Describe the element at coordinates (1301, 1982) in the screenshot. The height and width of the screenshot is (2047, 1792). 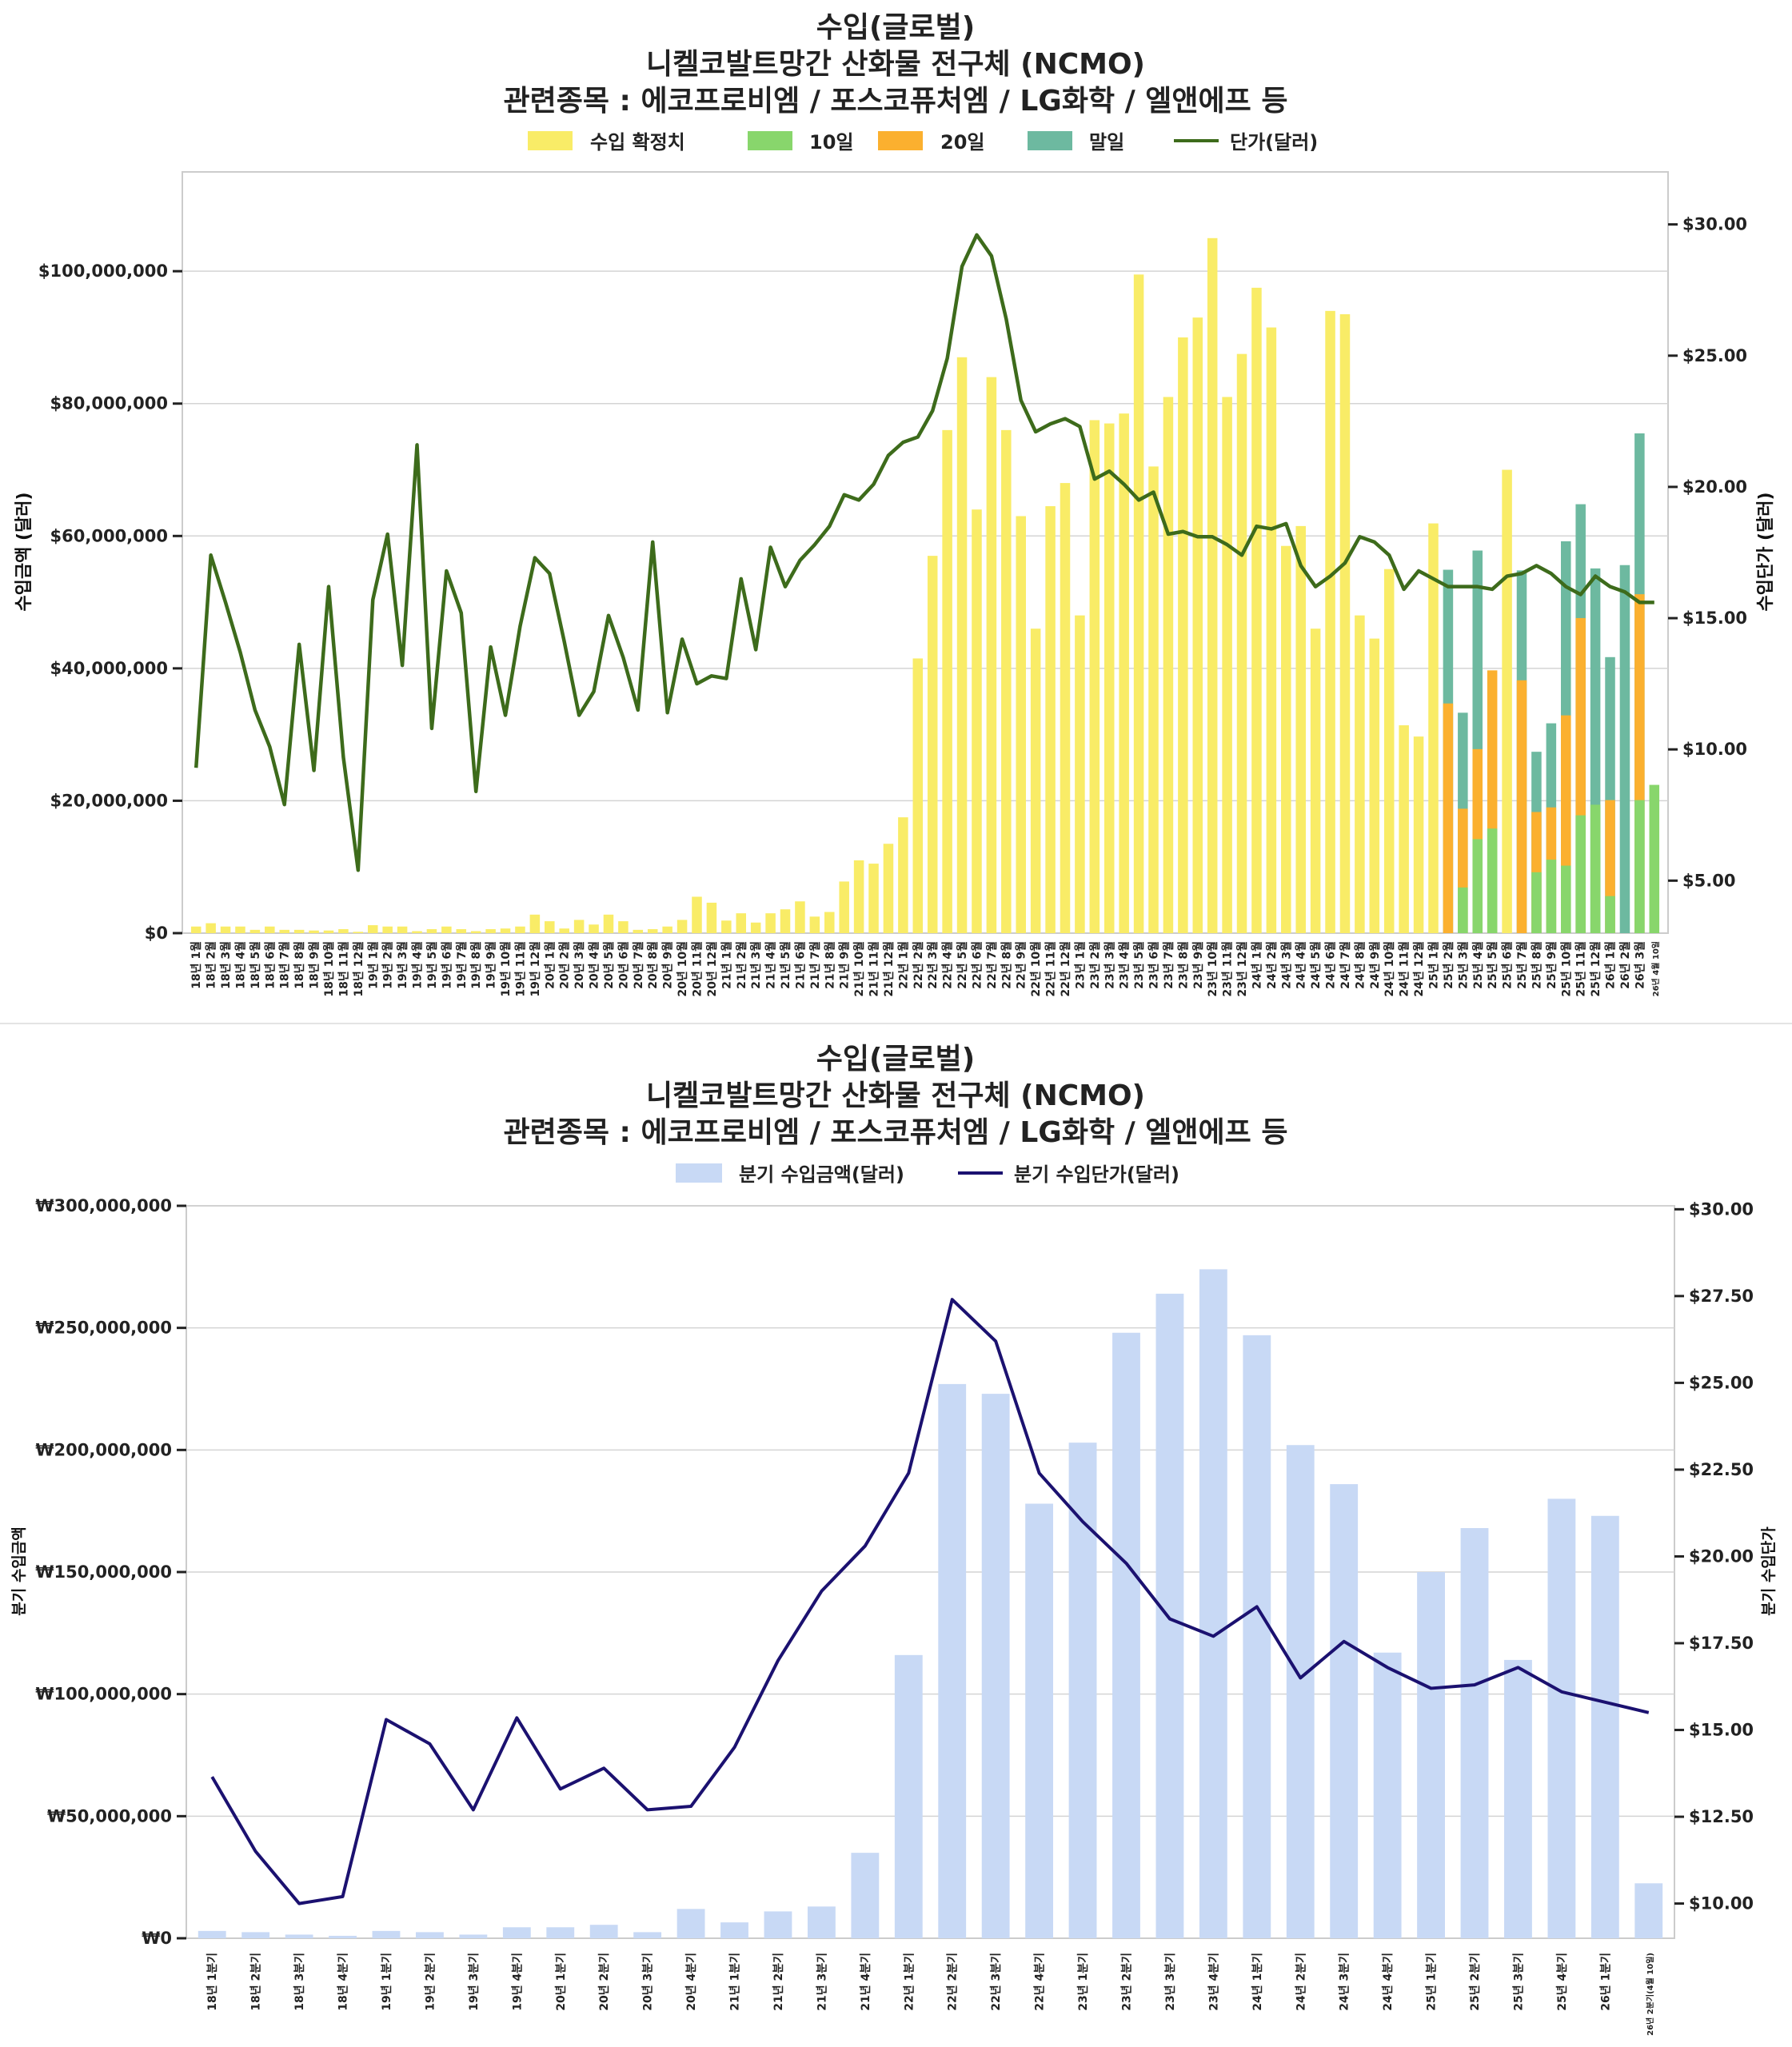
I see `x-tick-label: 24년 2분기` at that location.